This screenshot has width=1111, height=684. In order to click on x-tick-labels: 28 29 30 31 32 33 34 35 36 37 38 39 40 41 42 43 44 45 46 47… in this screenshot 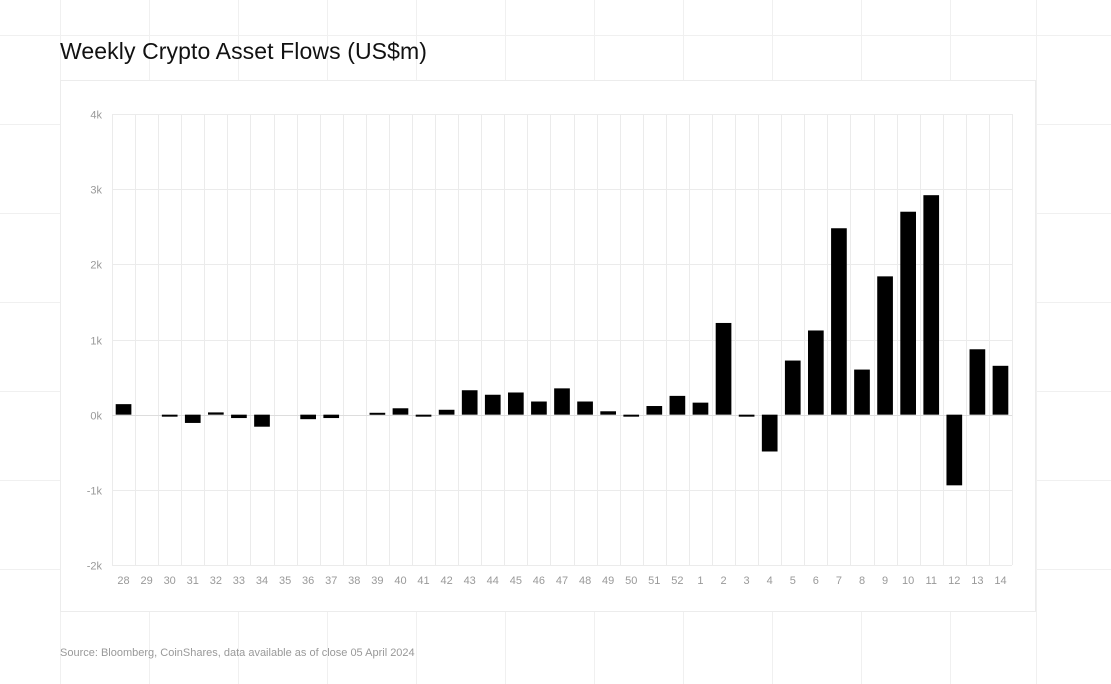, I will do `click(561, 581)`.